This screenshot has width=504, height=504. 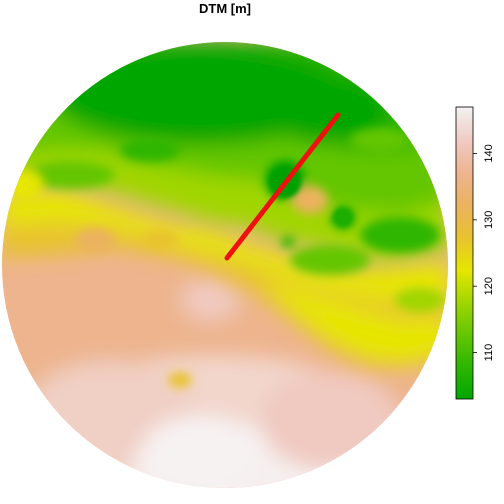 What do you see at coordinates (225, 8) in the screenshot?
I see `map-title: DTM [m]` at bounding box center [225, 8].